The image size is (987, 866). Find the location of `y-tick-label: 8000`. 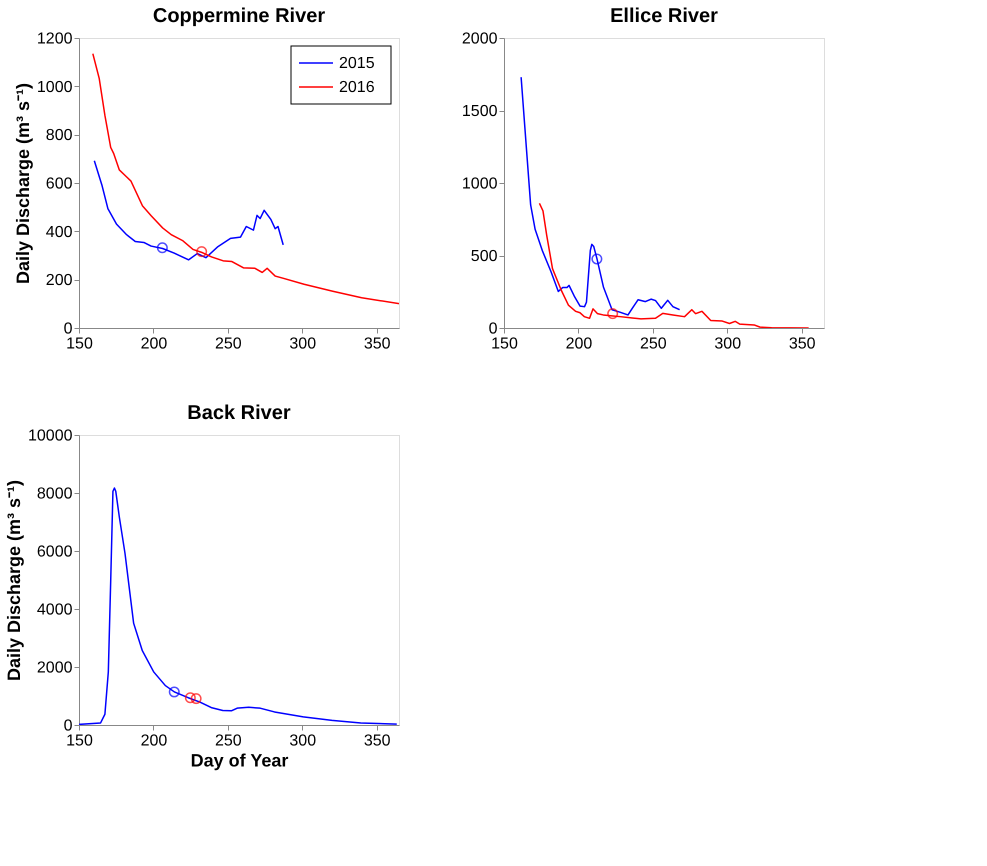

y-tick-label: 8000 is located at coordinates (54, 494).